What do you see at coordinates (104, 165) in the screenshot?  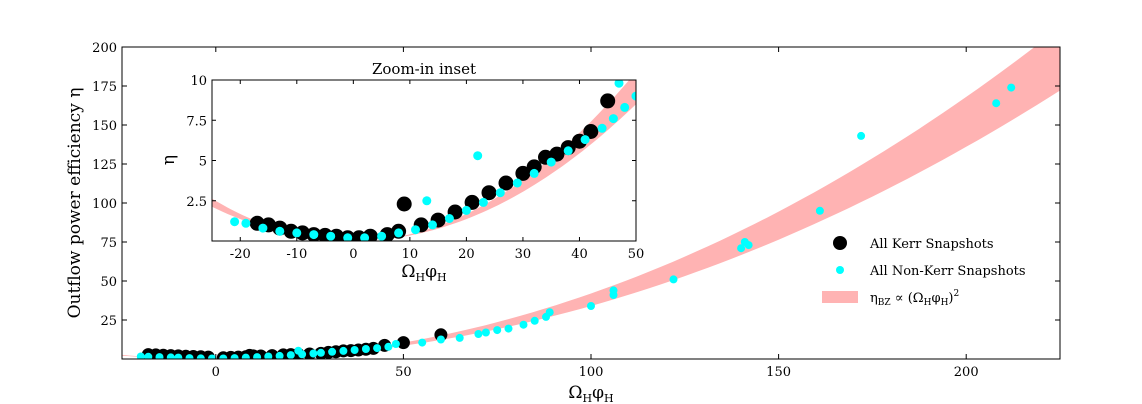 I see `main-y-tick-label: 125` at bounding box center [104, 165].